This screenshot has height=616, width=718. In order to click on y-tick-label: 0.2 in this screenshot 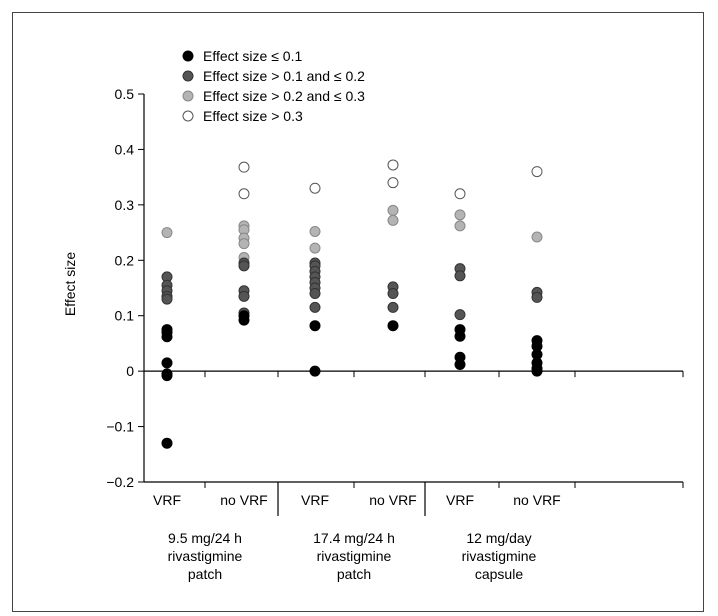, I will do `click(125, 260)`.